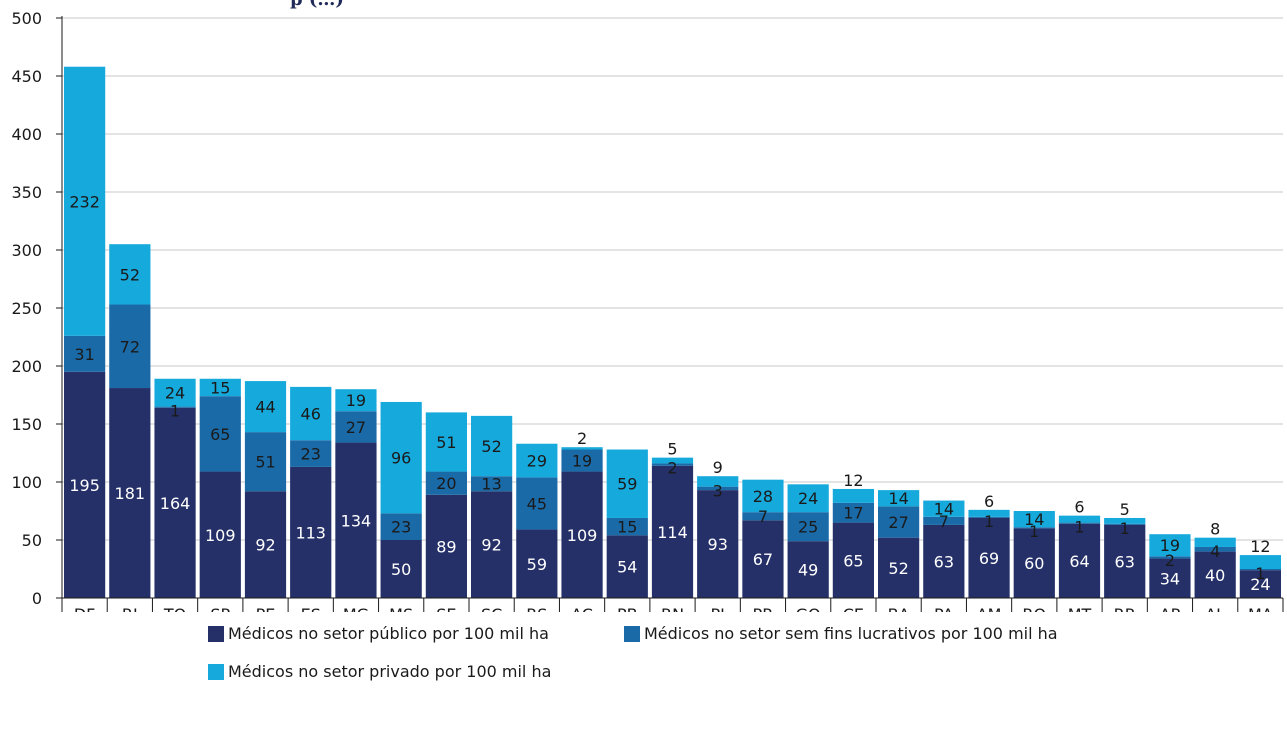 Image resolution: width=1287 pixels, height=738 pixels. I want to click on data-label: 15, so click(220, 387).